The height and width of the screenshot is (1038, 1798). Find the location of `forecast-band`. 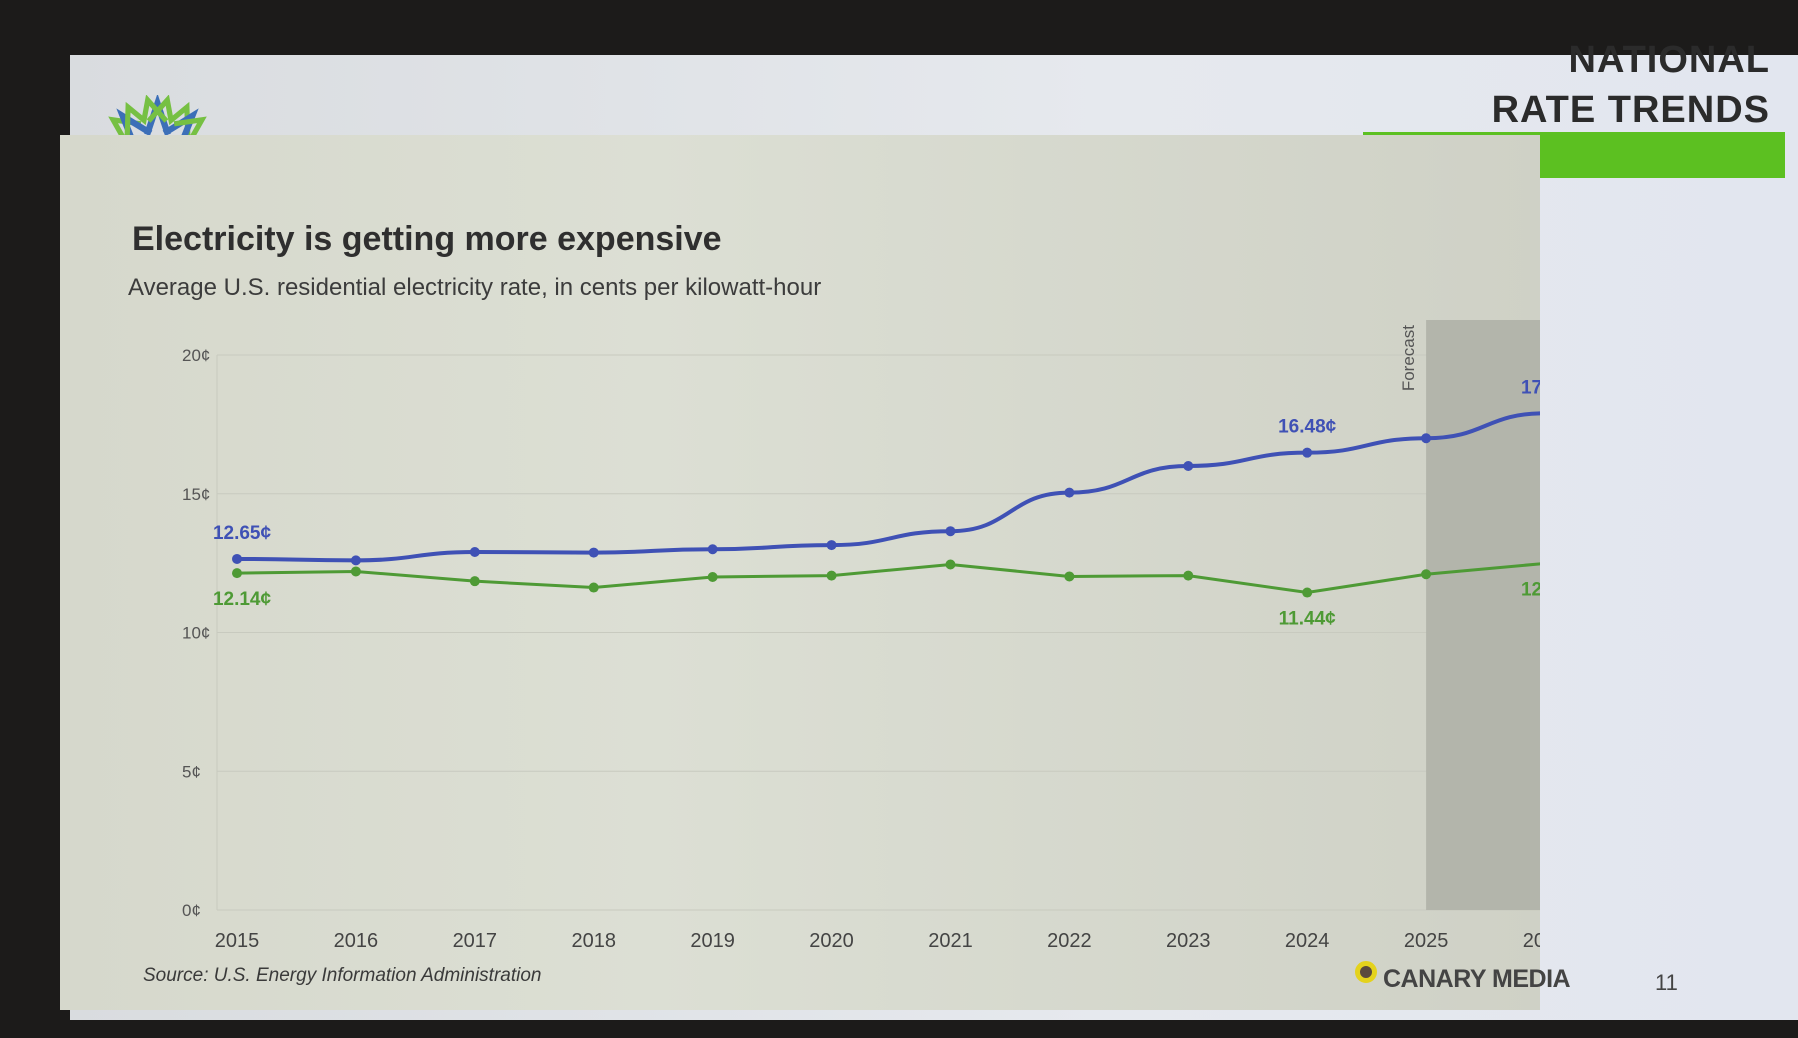

forecast-band is located at coordinates (1483, 615).